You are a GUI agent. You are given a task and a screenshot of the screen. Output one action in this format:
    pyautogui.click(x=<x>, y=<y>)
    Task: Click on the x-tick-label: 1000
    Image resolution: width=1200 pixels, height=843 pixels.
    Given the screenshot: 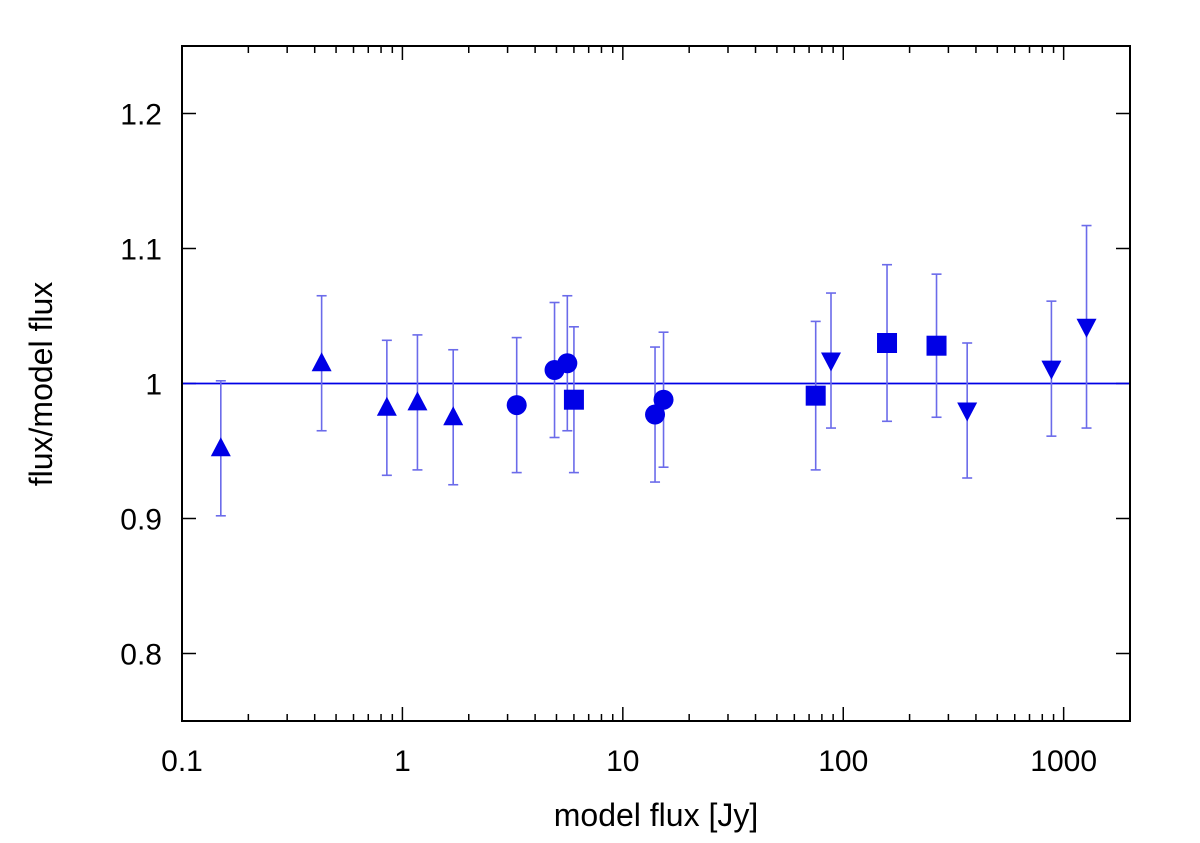 What is the action you would take?
    pyautogui.click(x=1063, y=761)
    